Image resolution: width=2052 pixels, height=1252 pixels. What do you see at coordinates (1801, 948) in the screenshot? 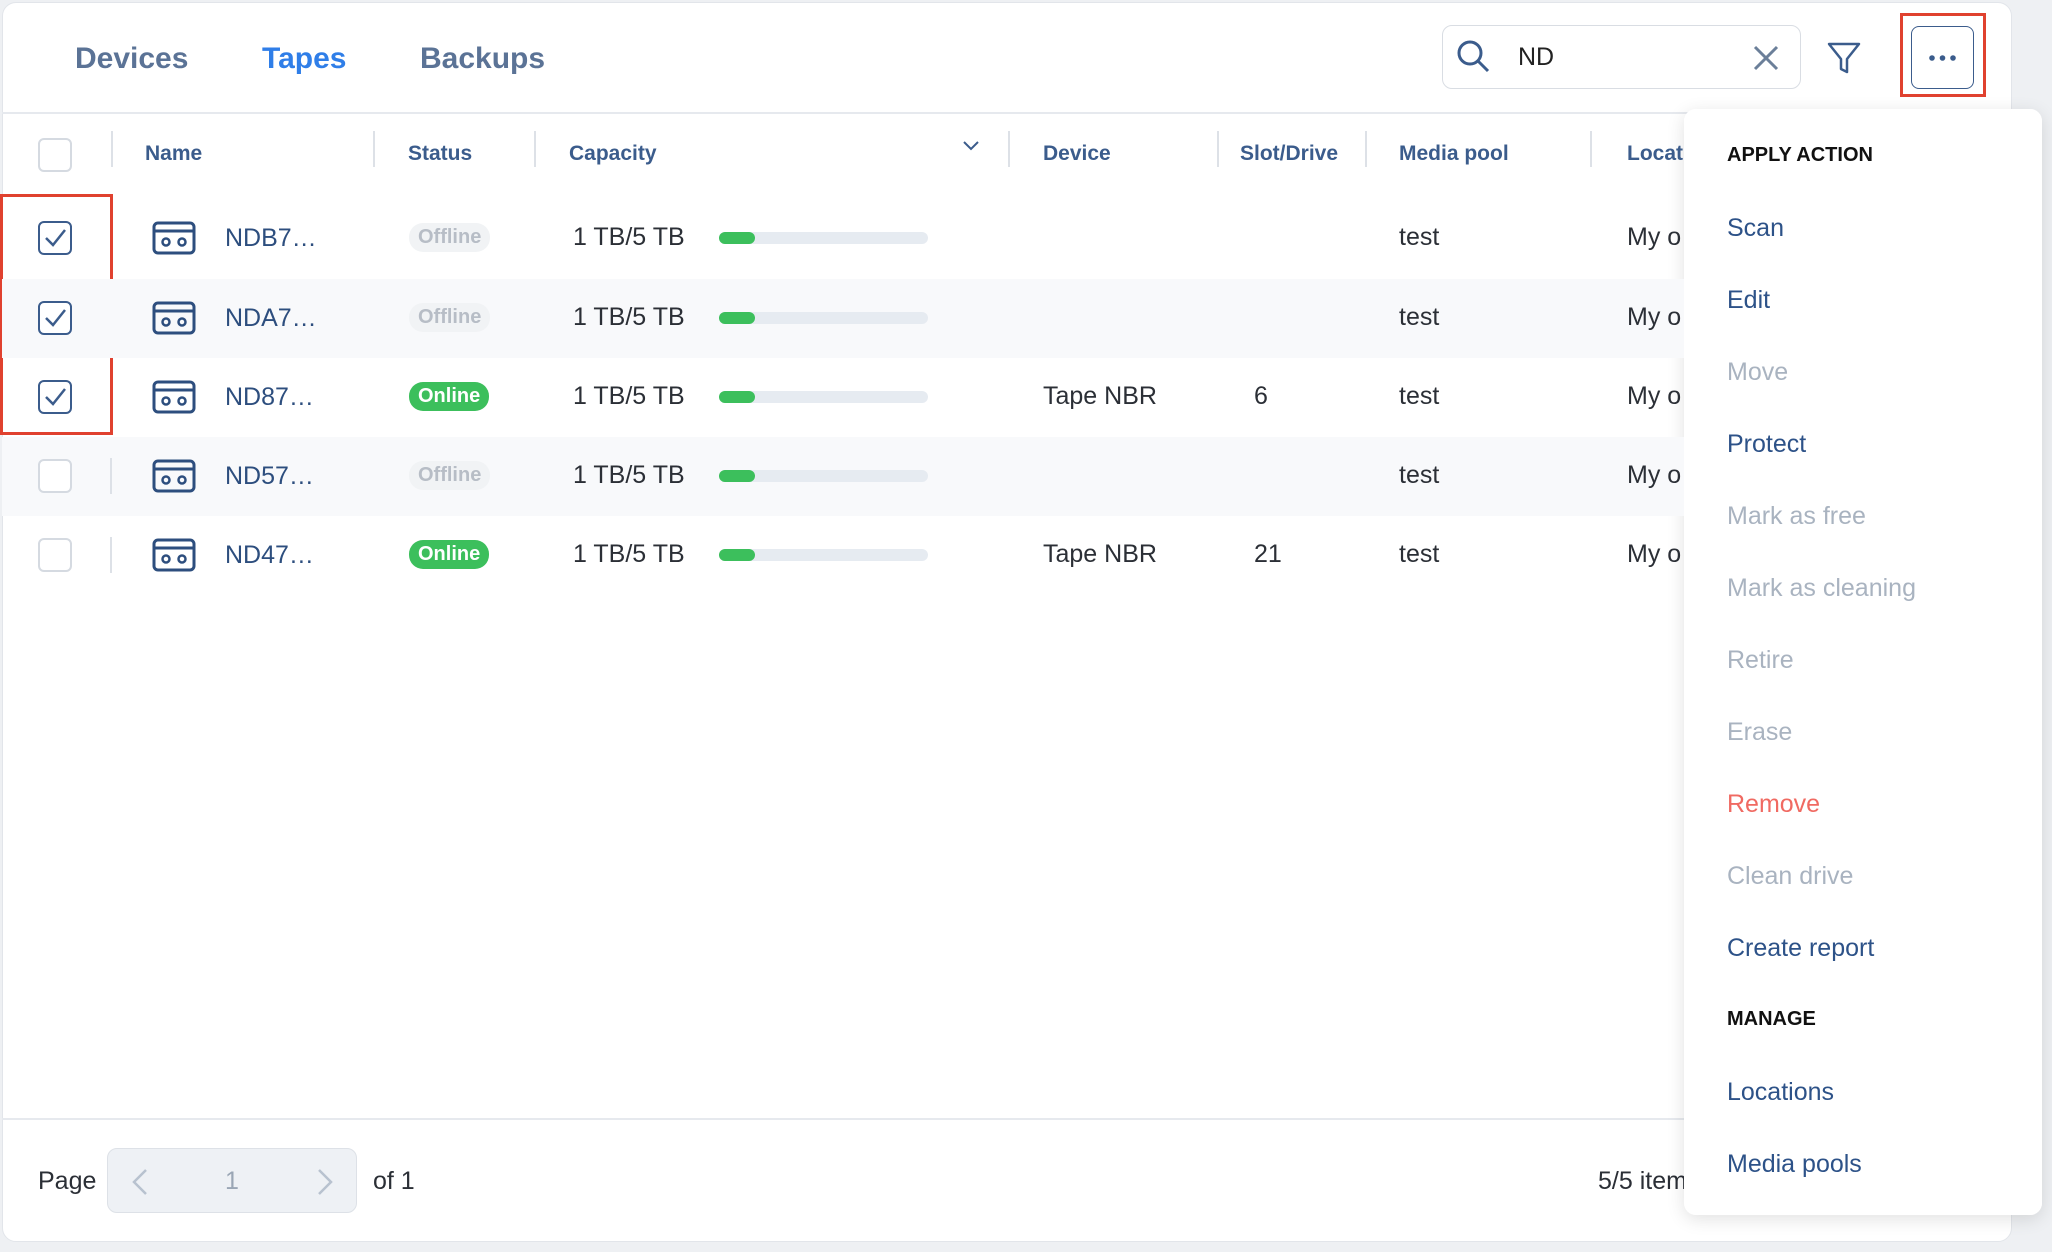
I see `menu-item: Create report` at bounding box center [1801, 948].